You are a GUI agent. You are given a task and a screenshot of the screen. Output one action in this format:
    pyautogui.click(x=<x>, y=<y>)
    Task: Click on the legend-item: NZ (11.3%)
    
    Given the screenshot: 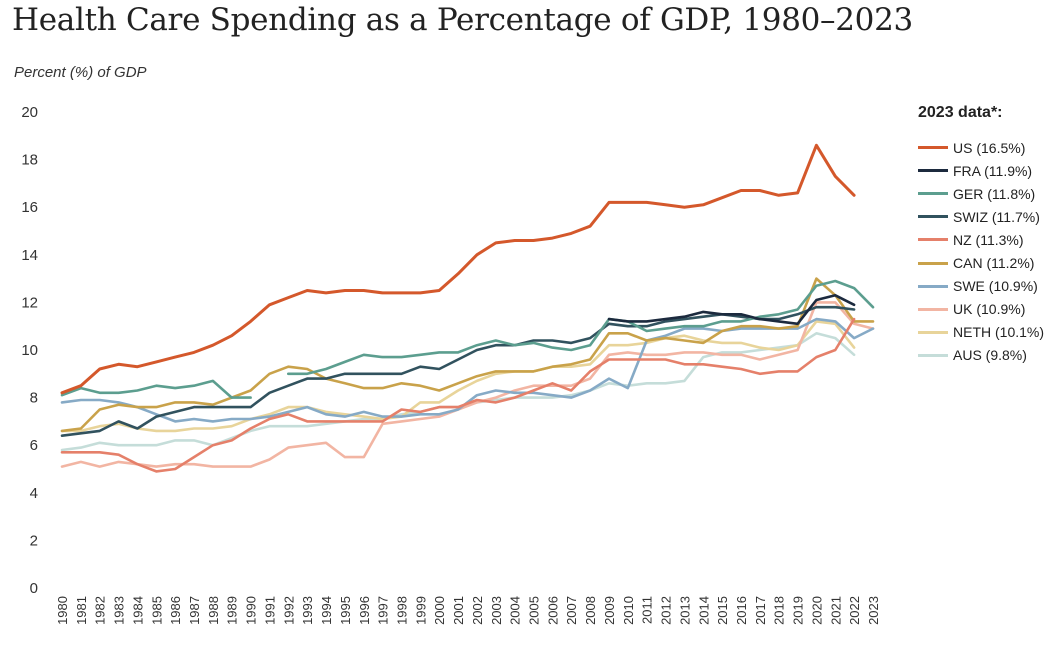 What is the action you would take?
    pyautogui.click(x=981, y=239)
    